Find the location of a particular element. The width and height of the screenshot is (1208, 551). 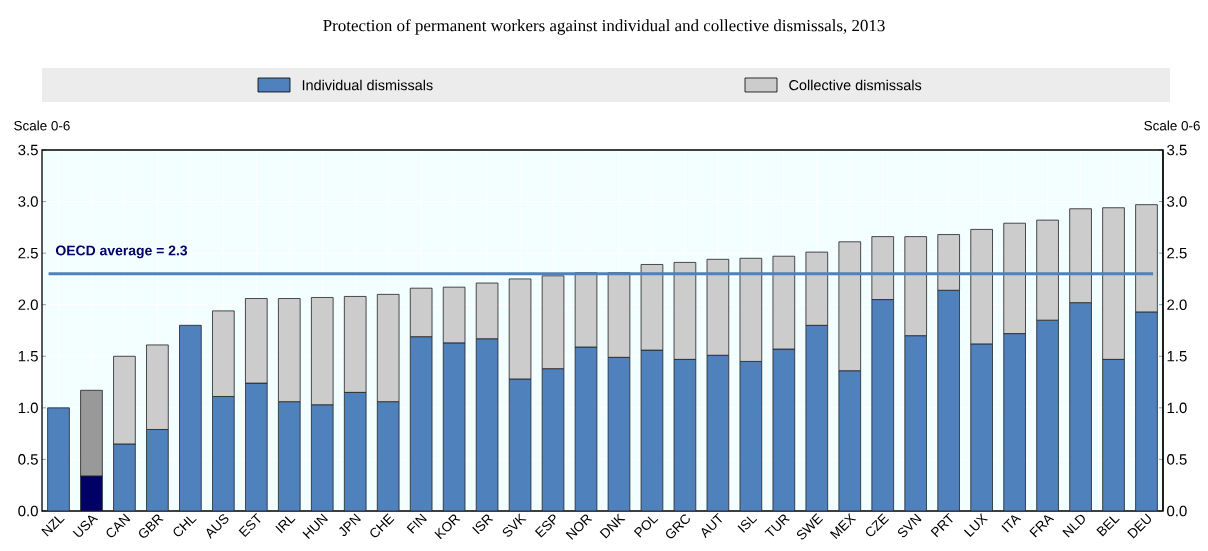

chart-title: Protection of permanent workers against individual and collective dismissals, 2013 is located at coordinates (604, 27).